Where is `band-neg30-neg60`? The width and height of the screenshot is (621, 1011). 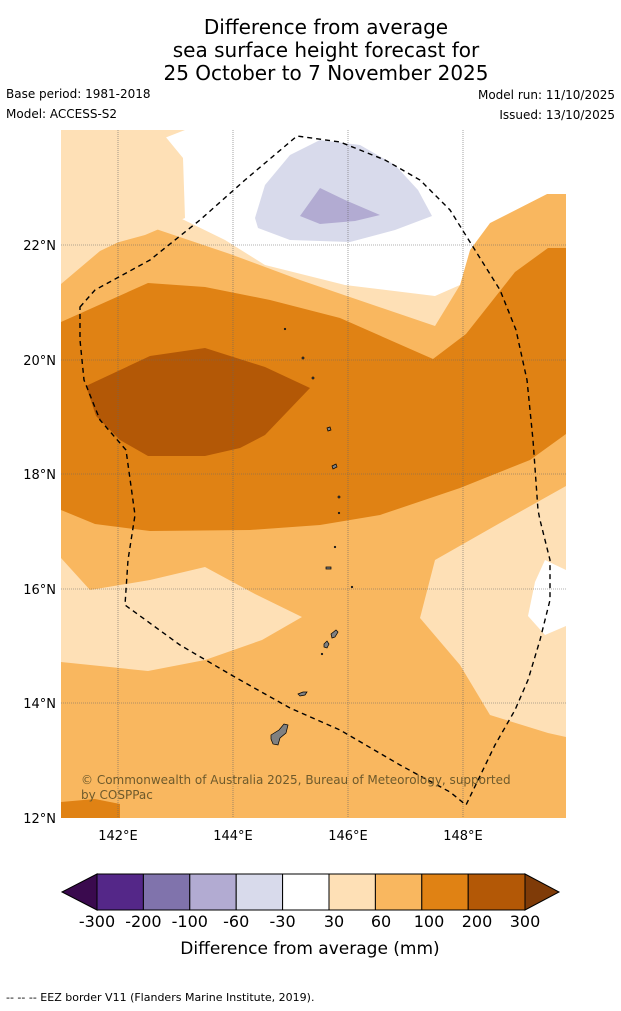
band-neg30-neg60 is located at coordinates (343, 191).